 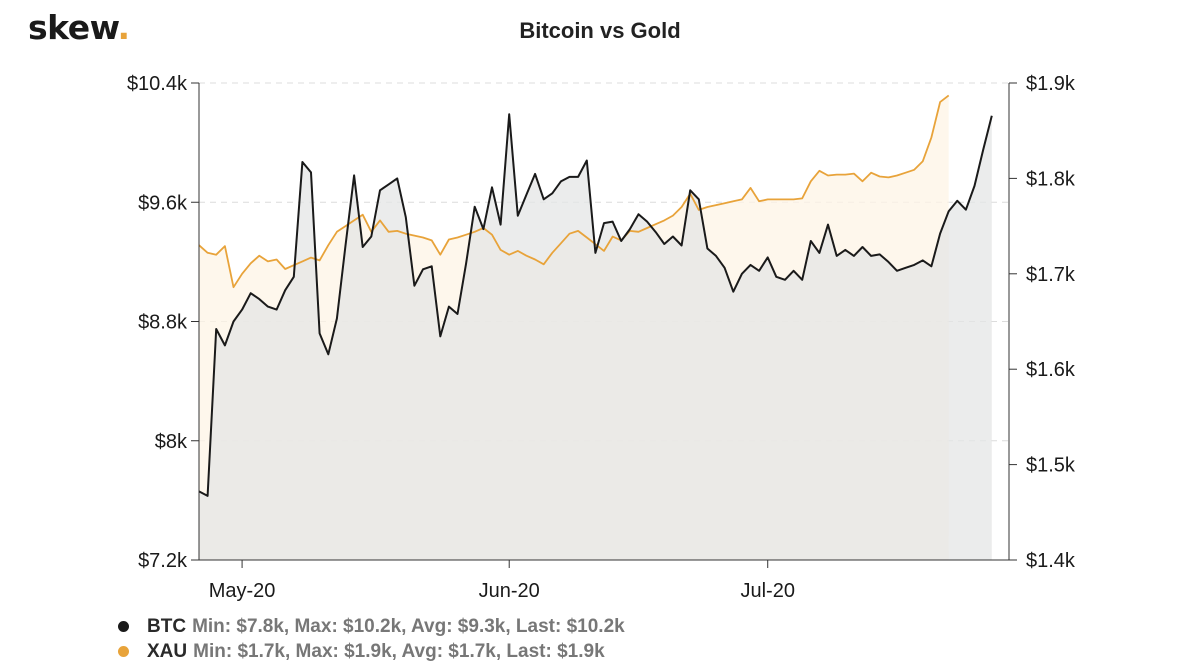 I want to click on skew-logo: skew., so click(x=79, y=27).